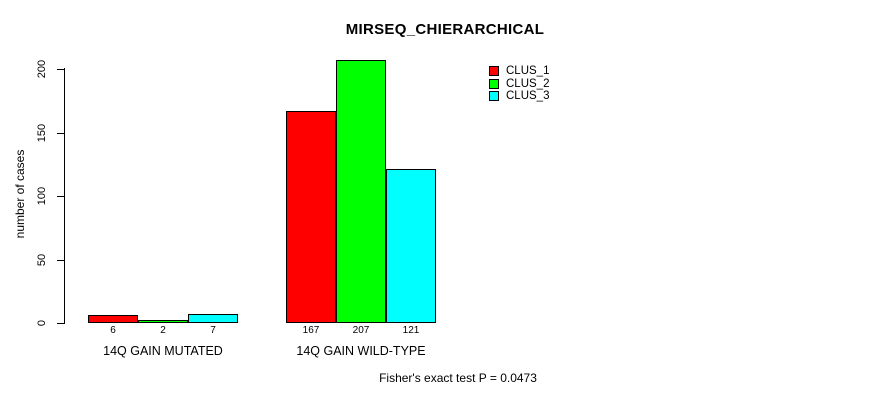 This screenshot has width=890, height=400. Describe the element at coordinates (163, 330) in the screenshot. I see `bar-value-label: 2` at that location.